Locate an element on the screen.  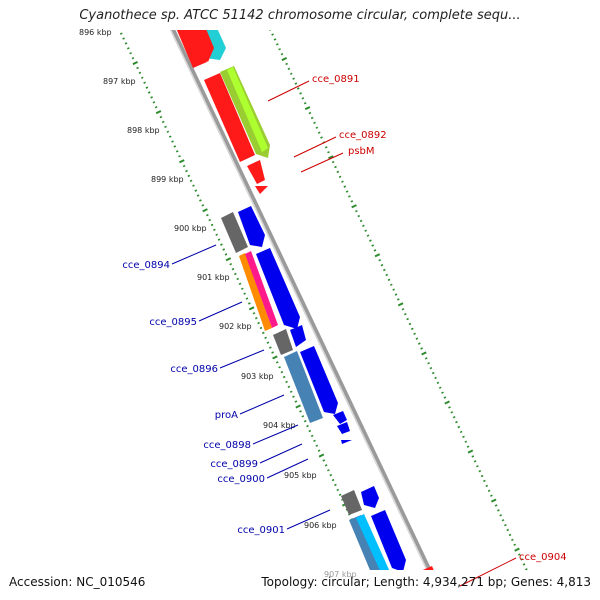
gene-label-cce-0901: cce_0901 is located at coordinates (261, 530).